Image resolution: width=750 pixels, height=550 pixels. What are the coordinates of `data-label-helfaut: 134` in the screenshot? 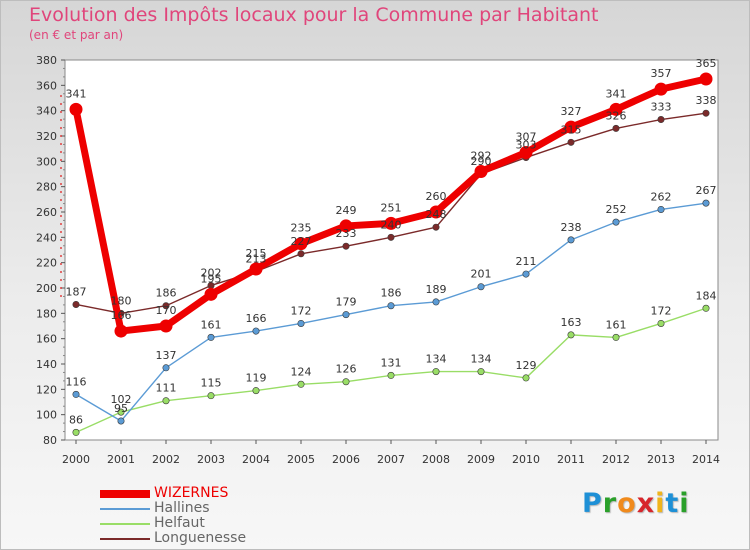 It's located at (436, 359).